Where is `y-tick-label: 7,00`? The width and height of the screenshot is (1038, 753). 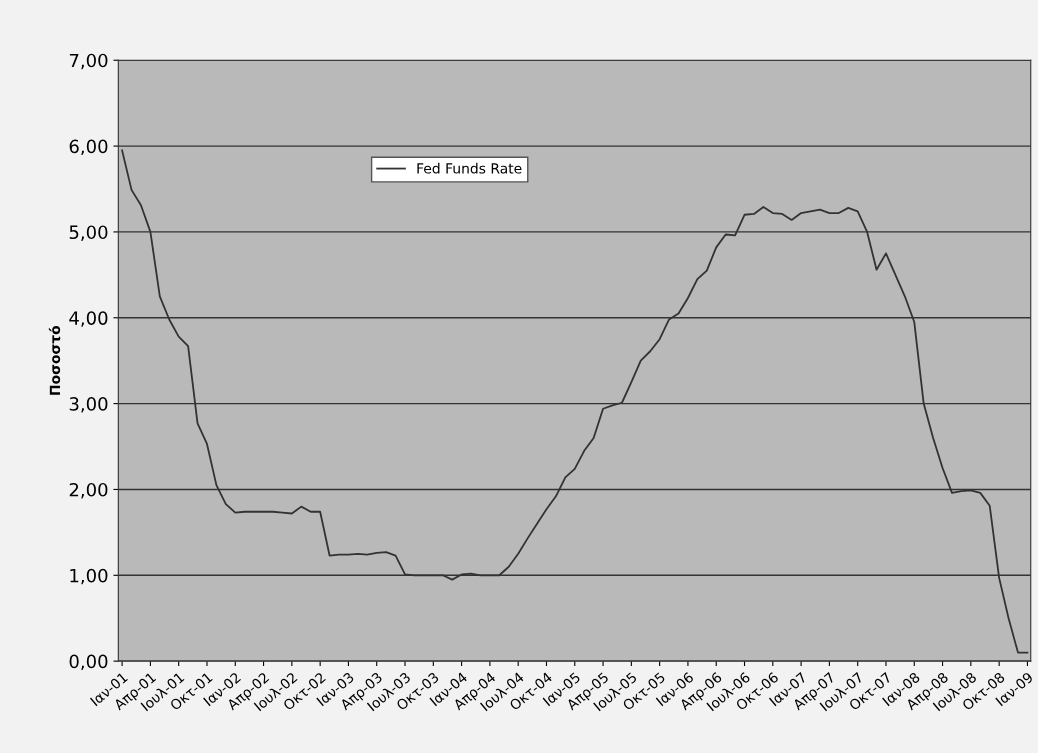
y-tick-label: 7,00 is located at coordinates (88, 61).